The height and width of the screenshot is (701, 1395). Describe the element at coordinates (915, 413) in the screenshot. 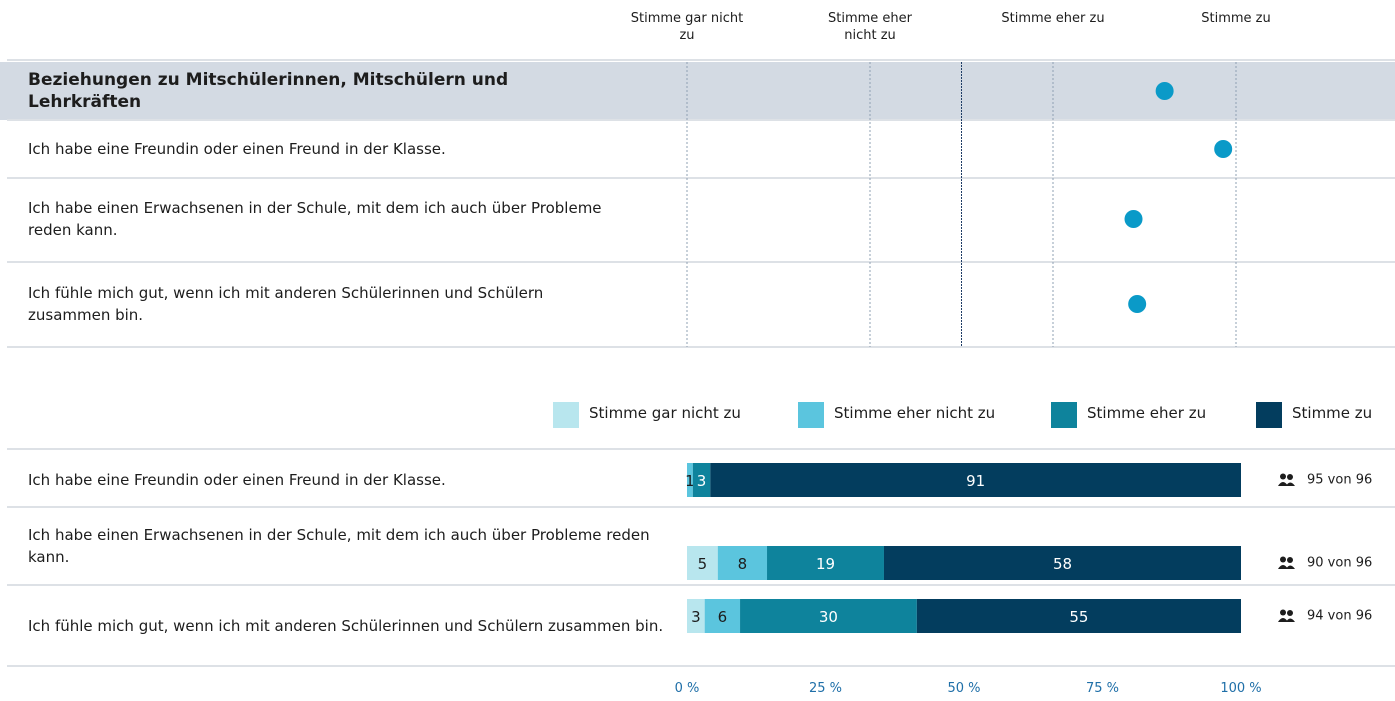

I see `legend-label: Stimme eher nicht zu` at that location.